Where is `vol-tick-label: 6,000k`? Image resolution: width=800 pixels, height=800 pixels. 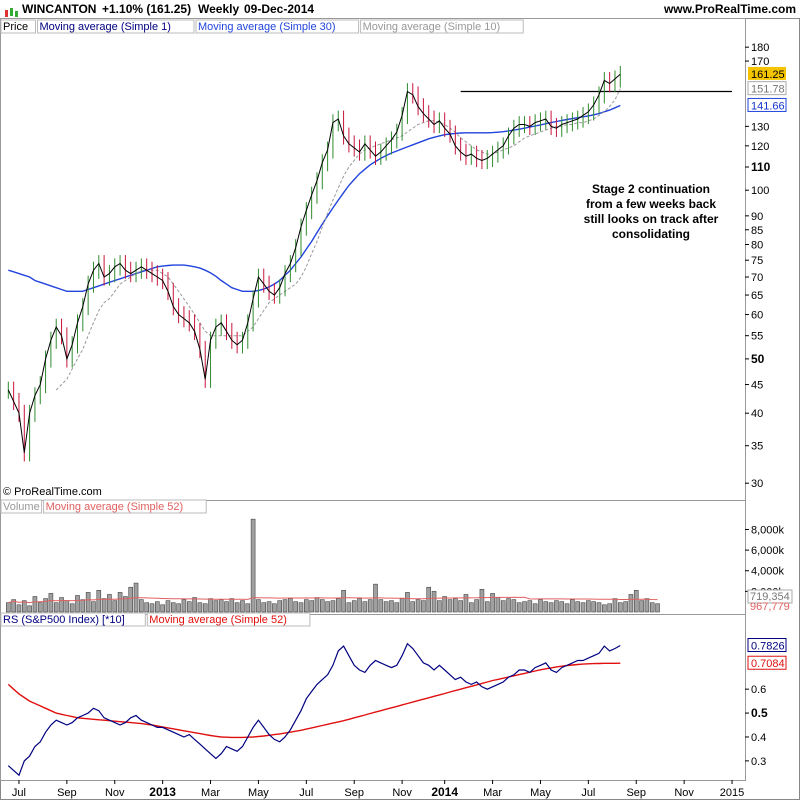
vol-tick-label: 6,000k is located at coordinates (768, 551).